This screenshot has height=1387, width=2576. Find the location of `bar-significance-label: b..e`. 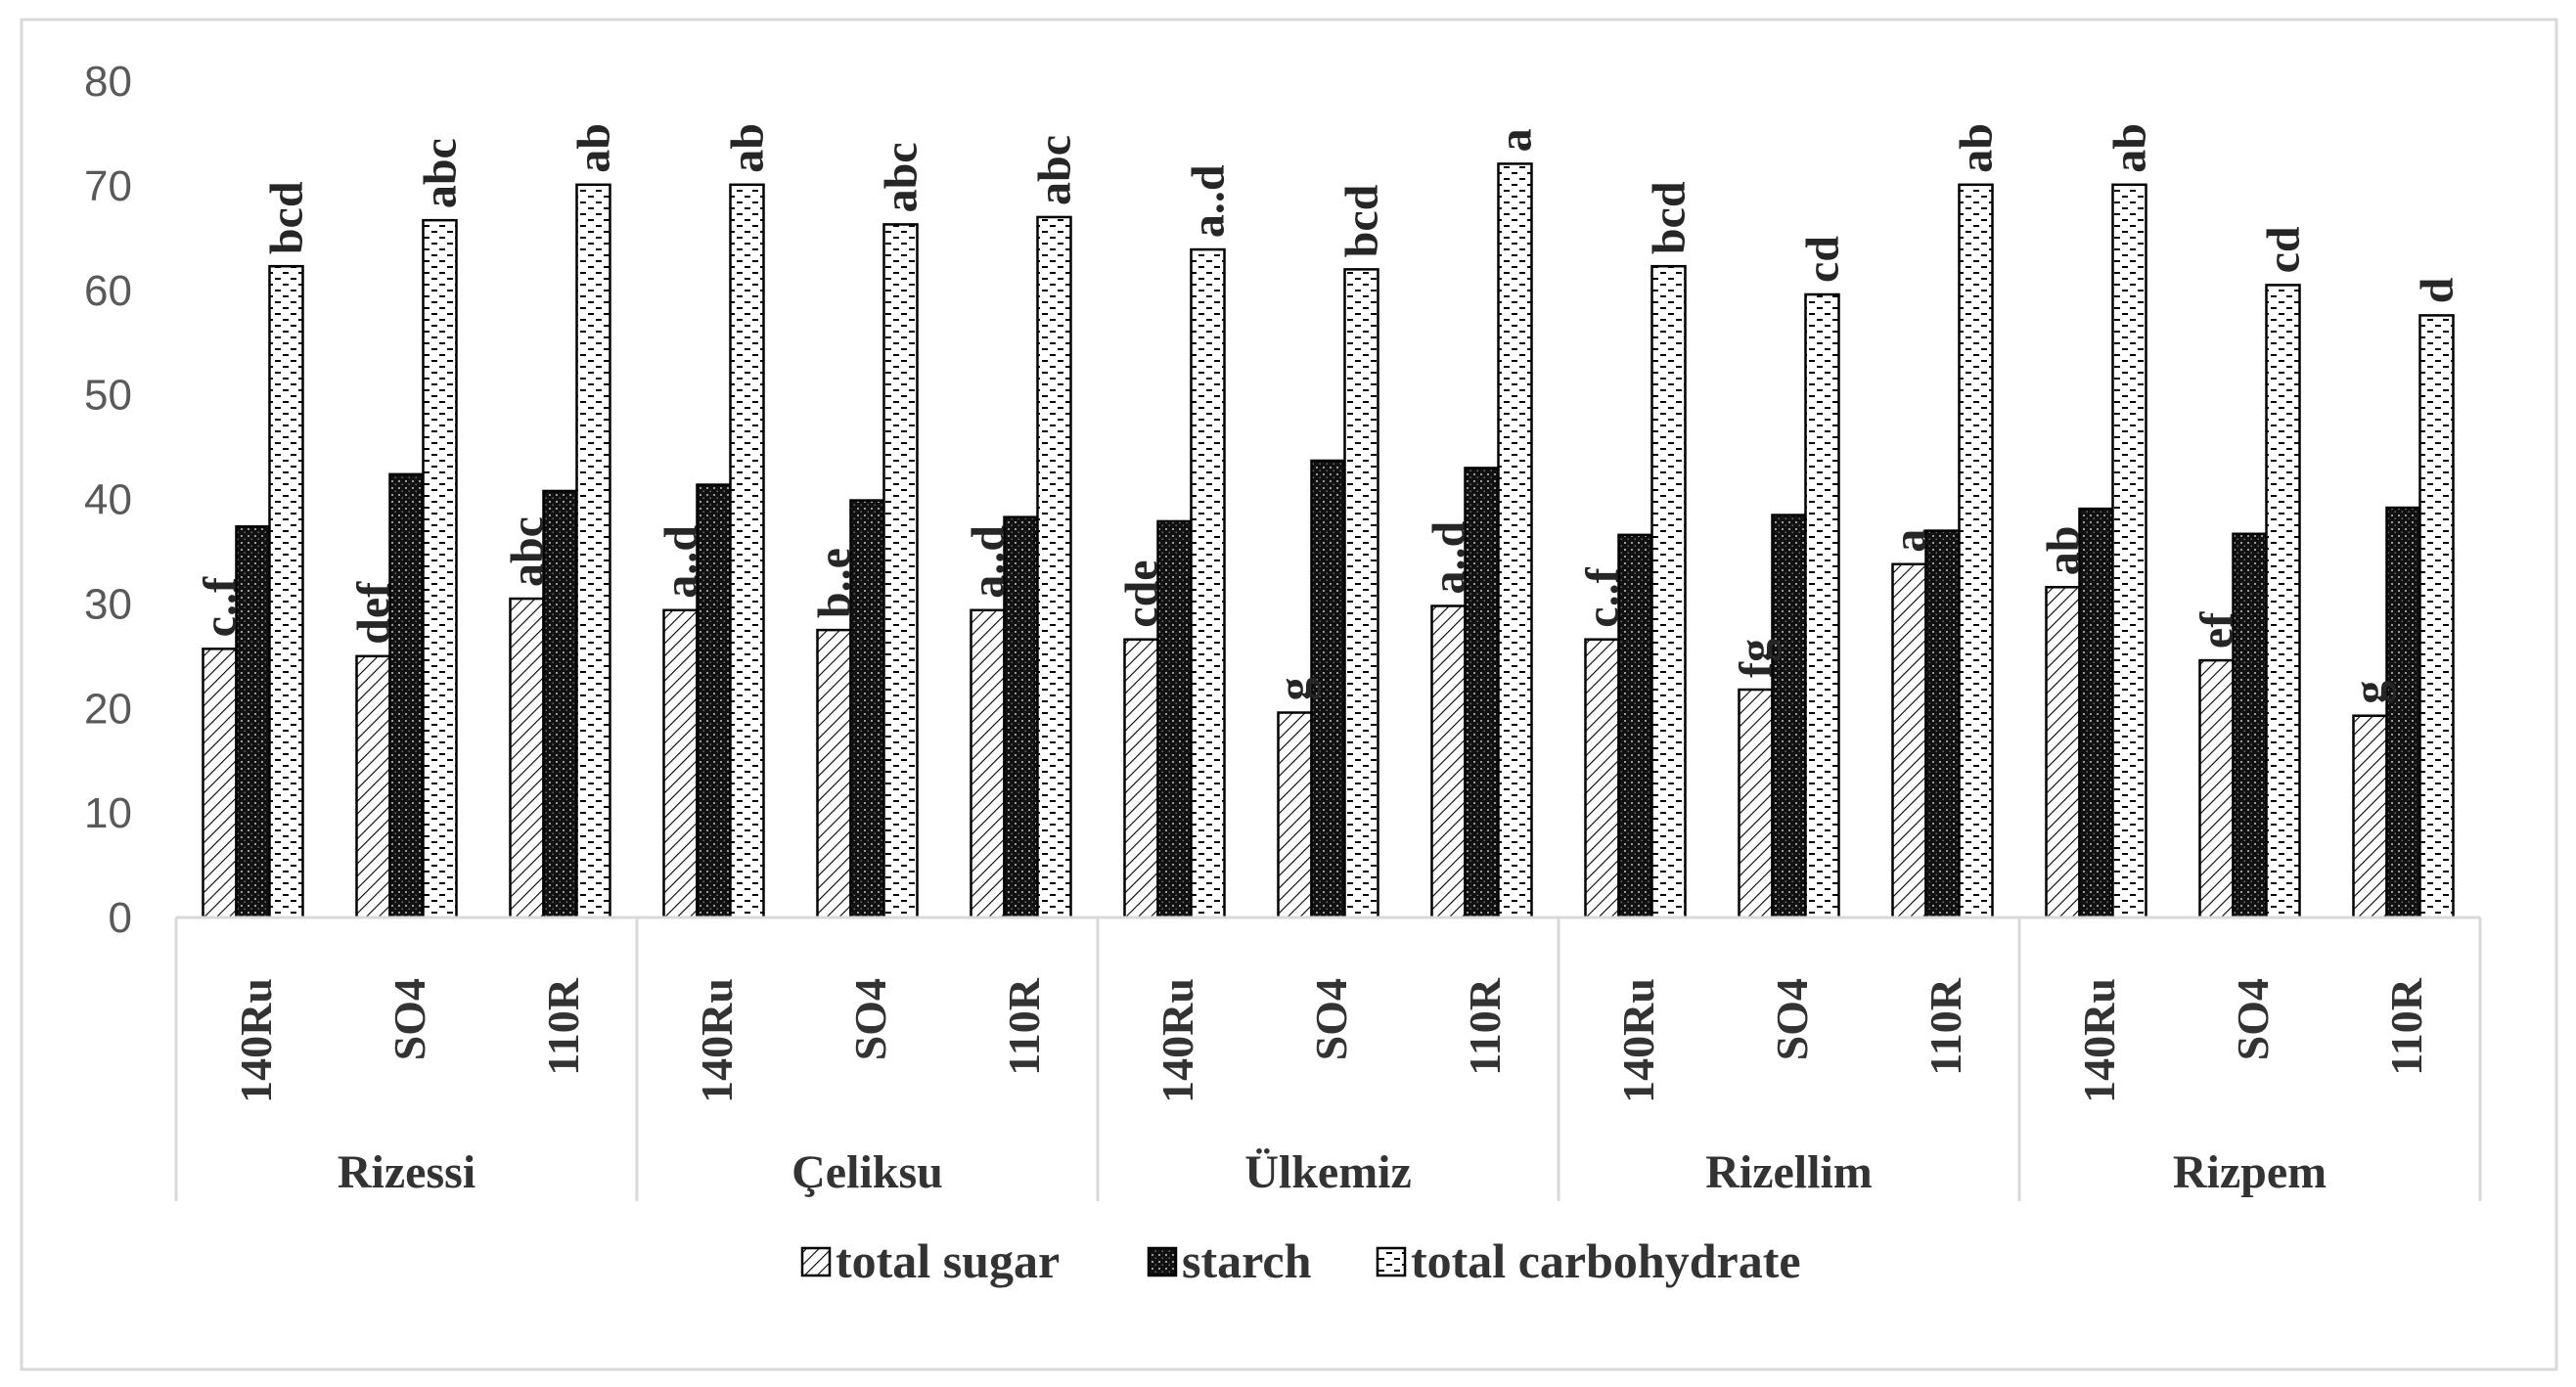

bar-significance-label: b..e is located at coordinates (835, 583).